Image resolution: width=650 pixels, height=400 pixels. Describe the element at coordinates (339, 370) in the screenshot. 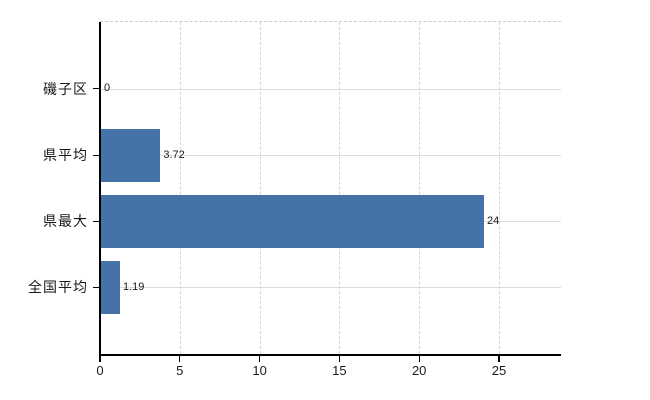

I see `x-tick-label: 15` at that location.